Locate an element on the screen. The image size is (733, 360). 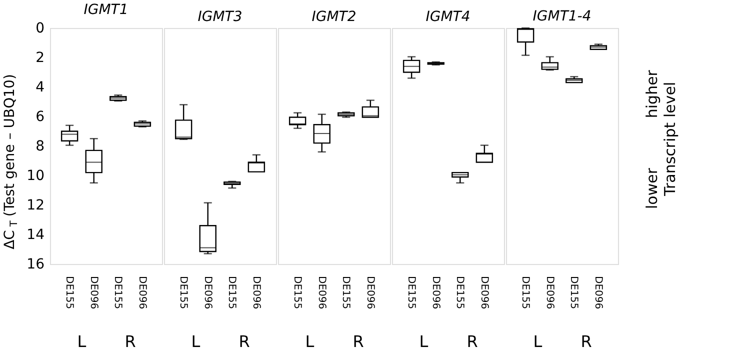
chart-title: IGMT2 is located at coordinates (334, 17).